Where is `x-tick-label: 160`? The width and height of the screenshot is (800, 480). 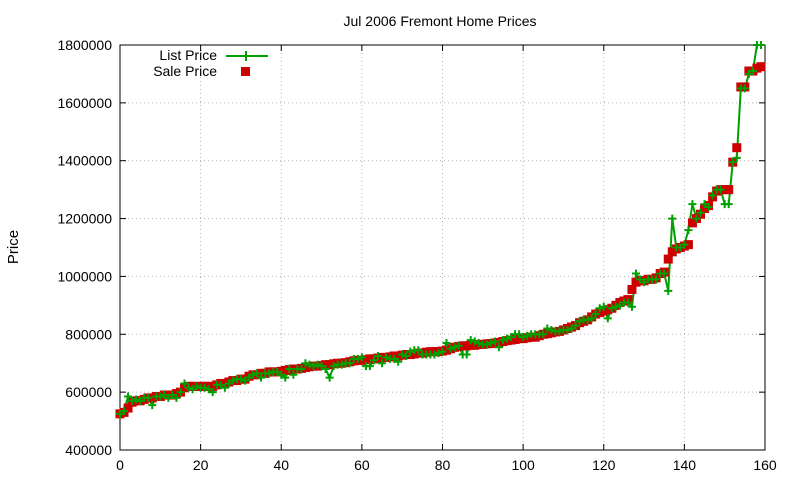
x-tick-label: 160 is located at coordinates (765, 465).